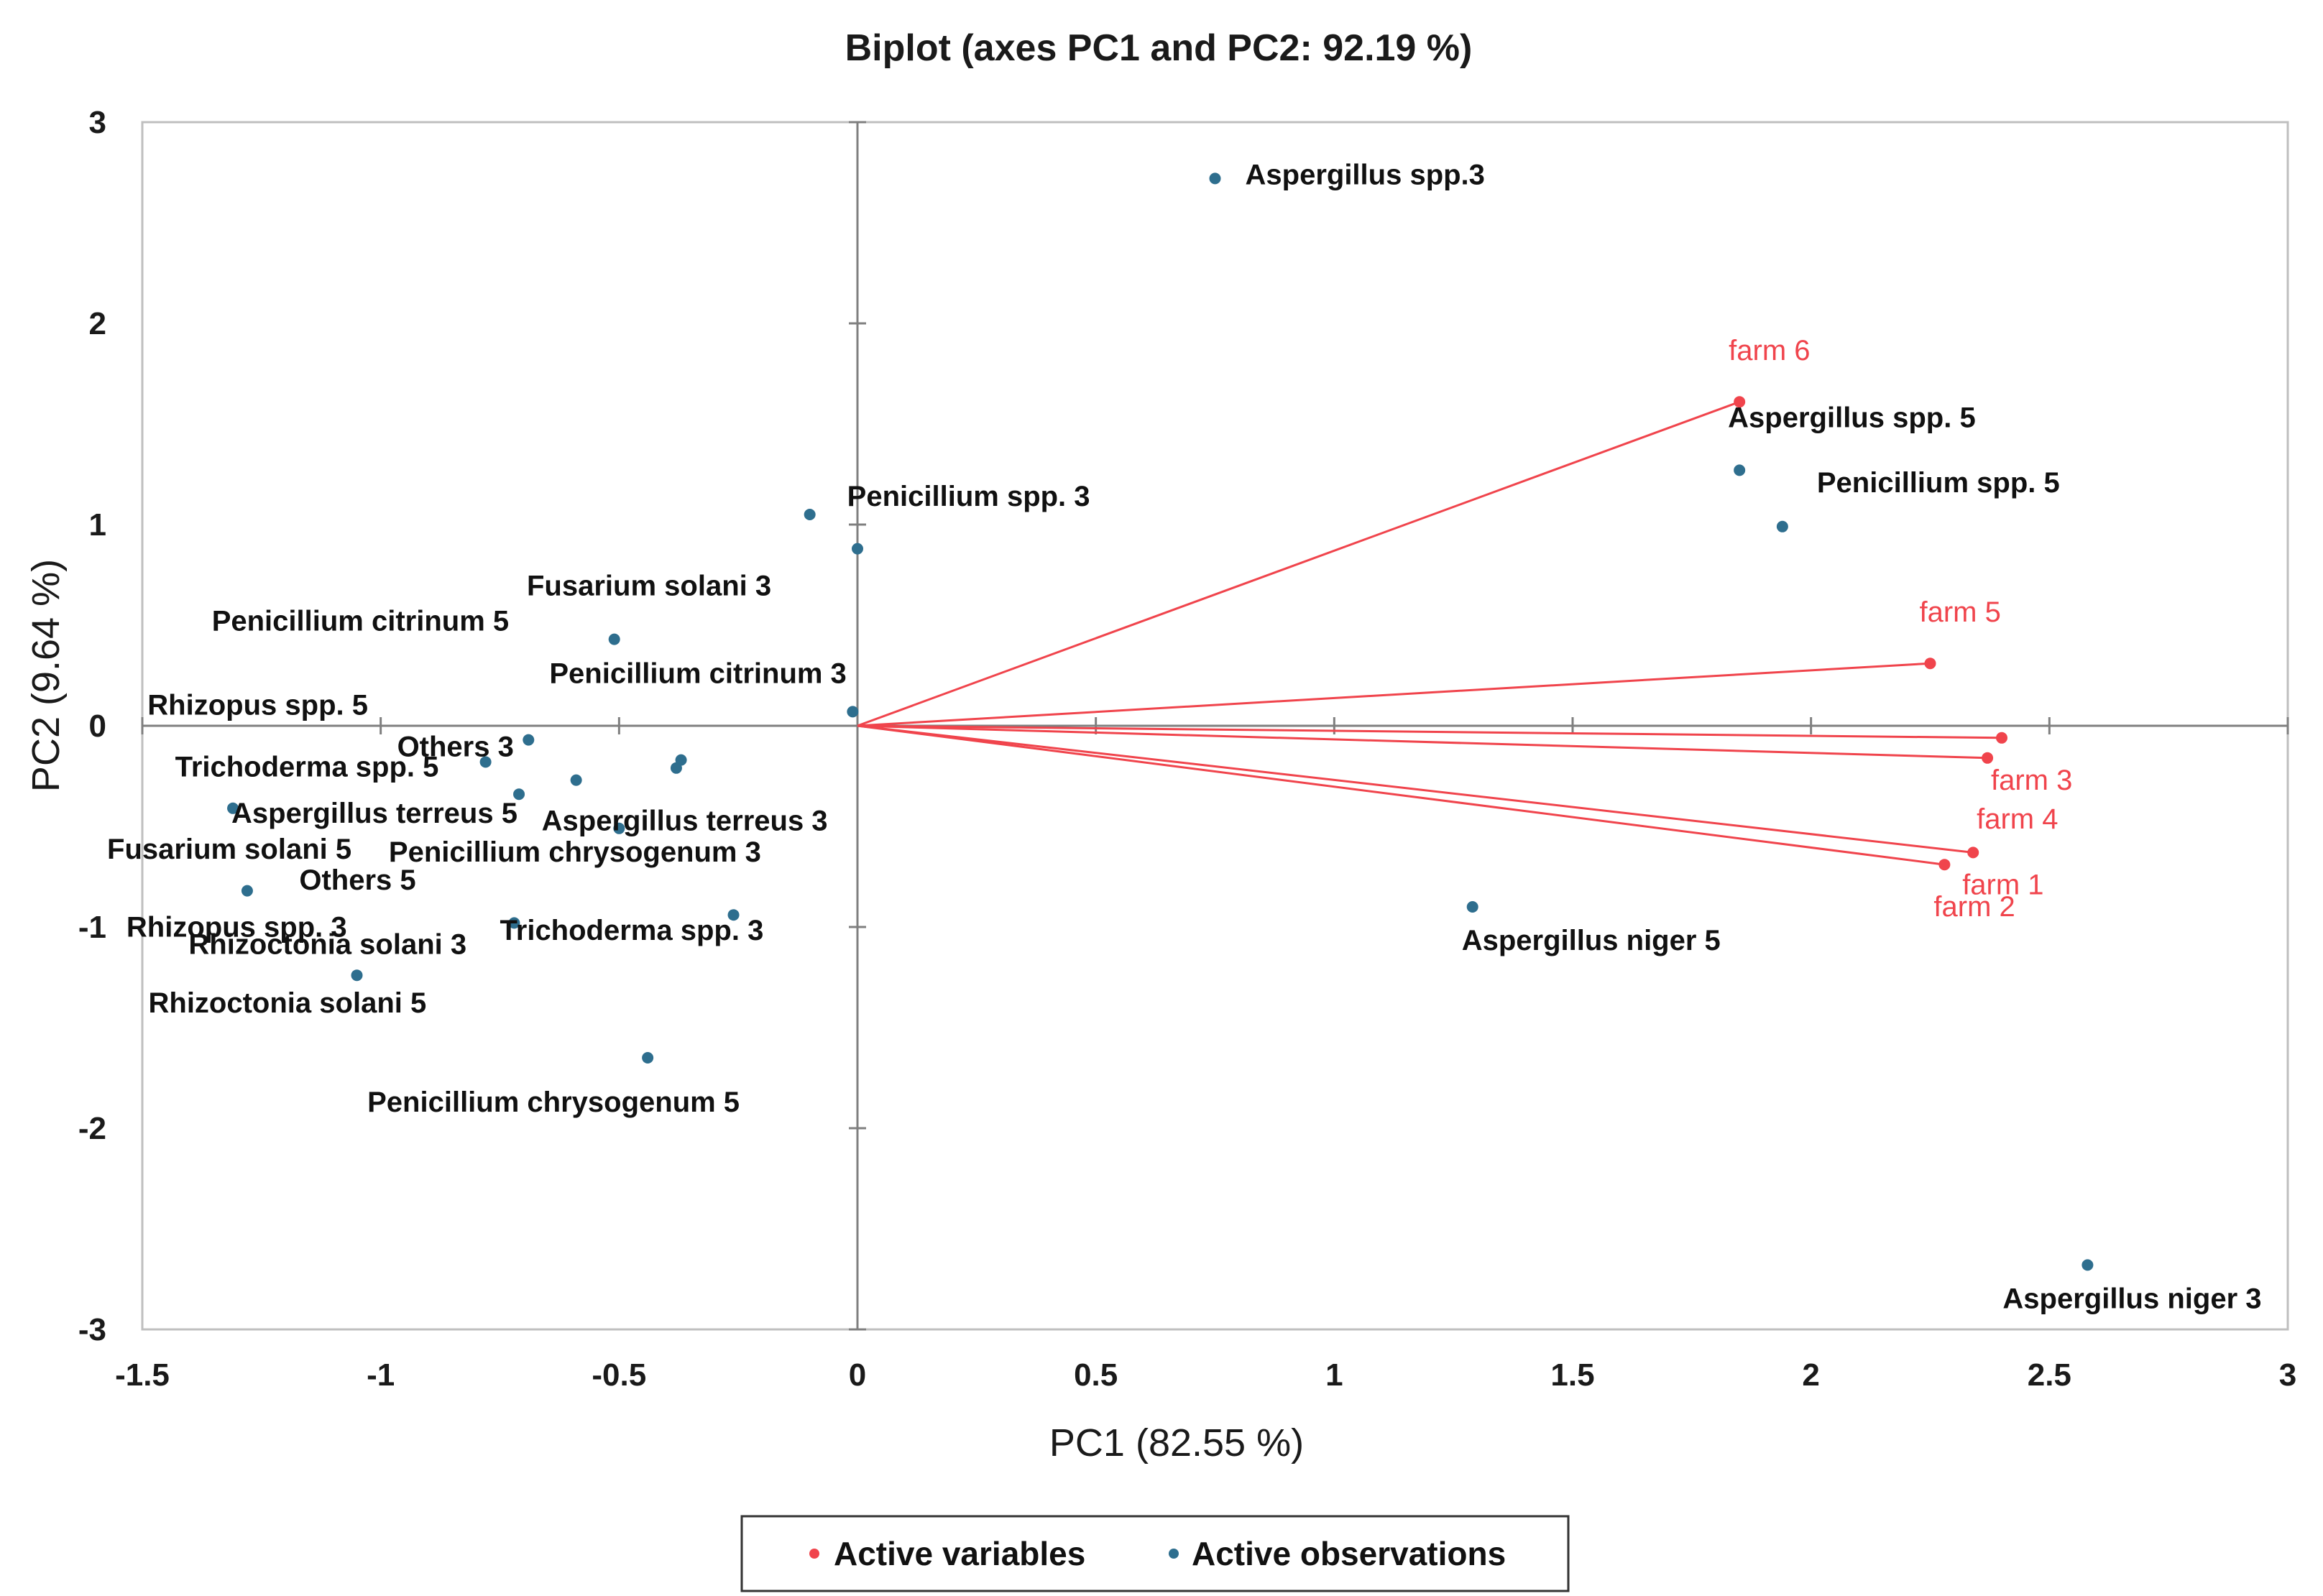  I want to click on y-tick-label: 2, so click(97, 323).